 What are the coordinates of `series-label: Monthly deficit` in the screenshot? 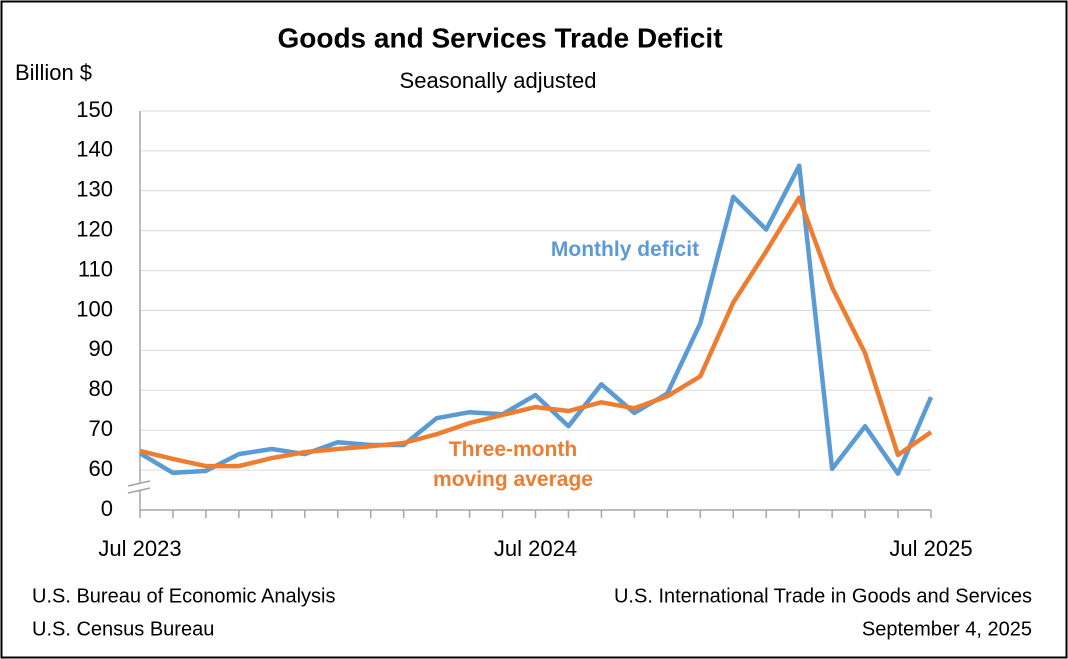 It's located at (625, 249).